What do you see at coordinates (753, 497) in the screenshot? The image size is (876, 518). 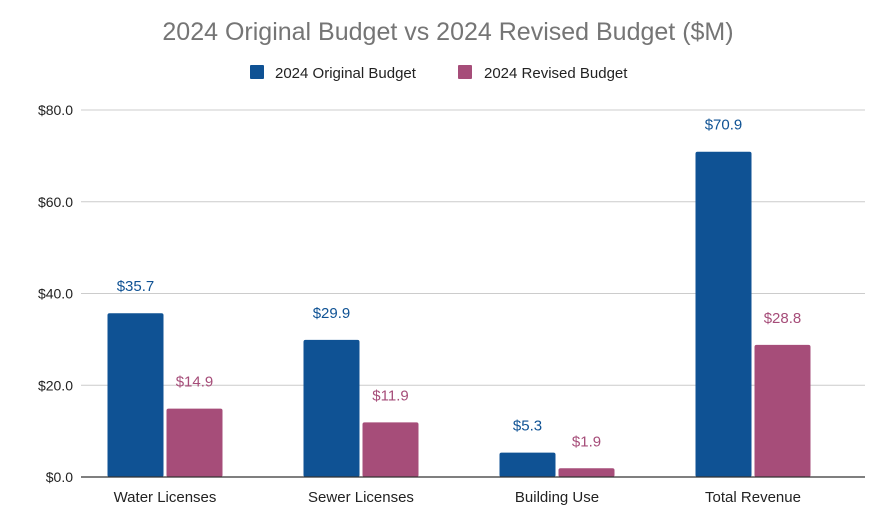 I see `x-category-label: Total Revenue` at bounding box center [753, 497].